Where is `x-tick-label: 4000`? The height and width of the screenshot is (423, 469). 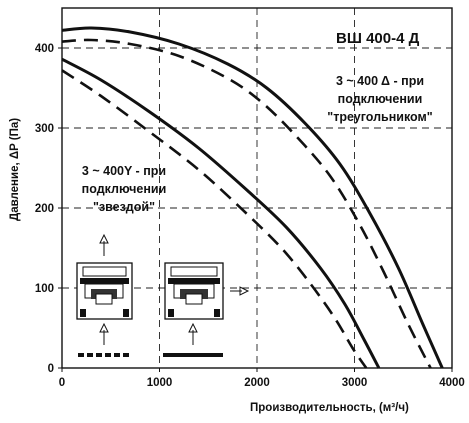
x-tick-label: 4000 is located at coordinates (452, 383).